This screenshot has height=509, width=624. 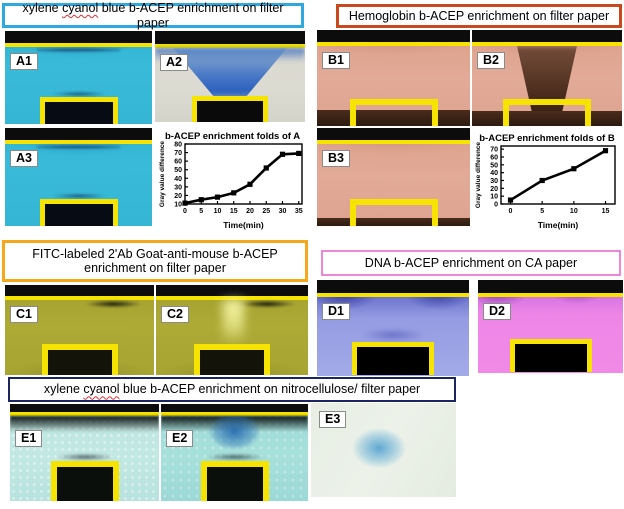 What do you see at coordinates (79, 330) in the screenshot?
I see `panel-c1-image: C1` at bounding box center [79, 330].